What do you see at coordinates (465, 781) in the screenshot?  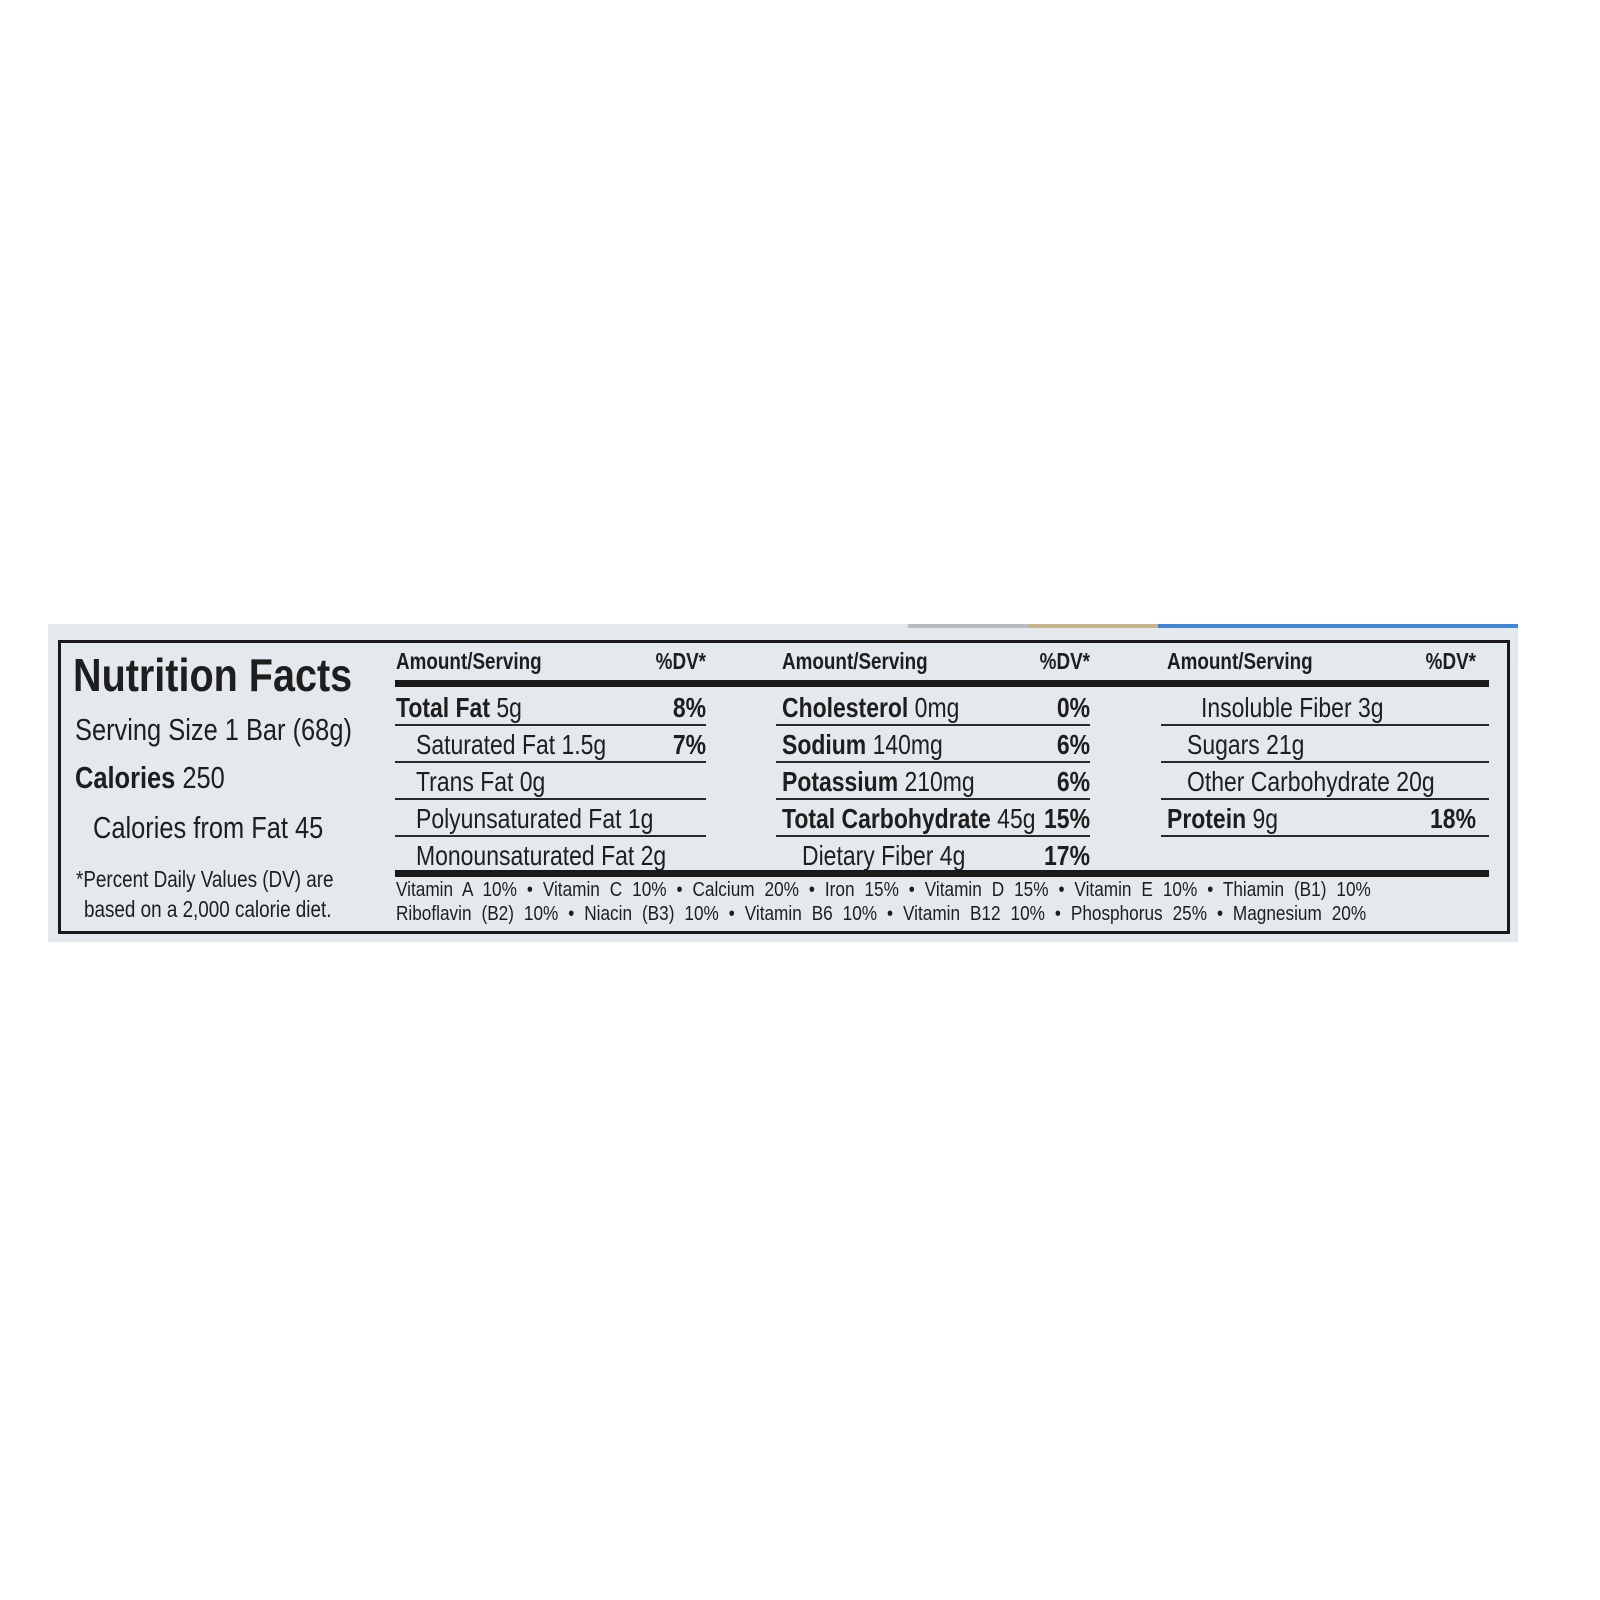 I see `nutrient-label: Trans Fat` at bounding box center [465, 781].